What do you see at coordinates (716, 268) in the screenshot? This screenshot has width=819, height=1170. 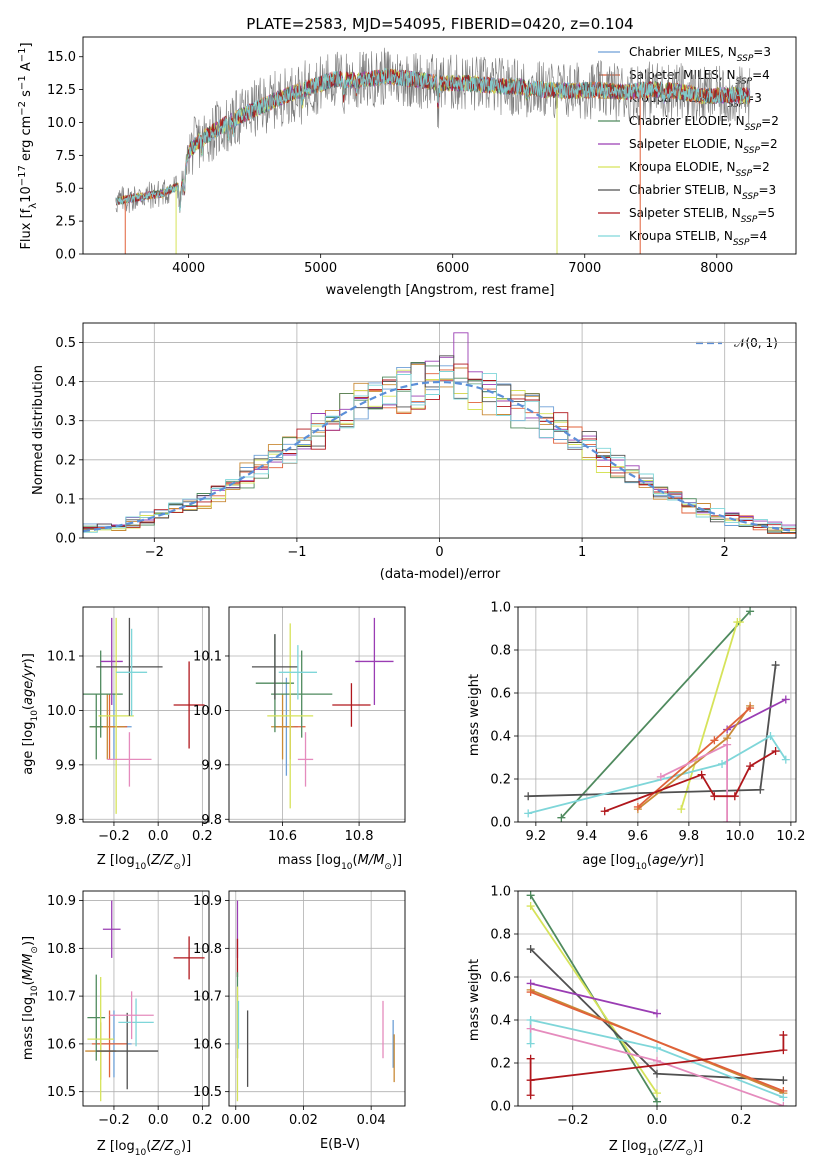 I see `x-tick-label: 8000` at bounding box center [716, 268].